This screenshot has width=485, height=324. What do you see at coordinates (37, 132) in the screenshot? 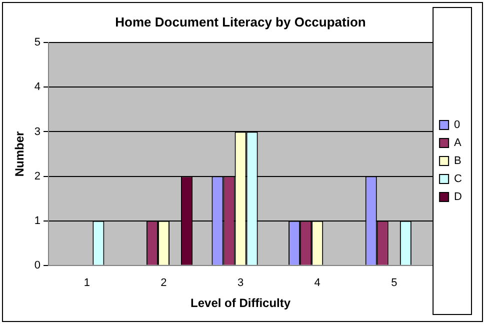
I see `y-tick-label: 3` at bounding box center [37, 132].